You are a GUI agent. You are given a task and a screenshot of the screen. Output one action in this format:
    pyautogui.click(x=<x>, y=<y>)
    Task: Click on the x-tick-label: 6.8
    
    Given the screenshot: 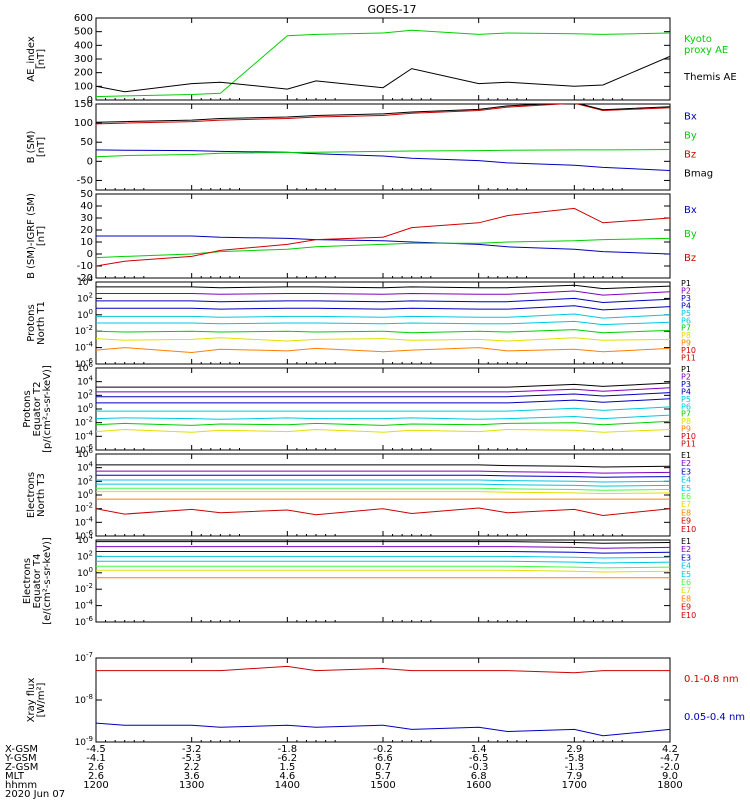 What is the action you would take?
    pyautogui.click(x=479, y=776)
    